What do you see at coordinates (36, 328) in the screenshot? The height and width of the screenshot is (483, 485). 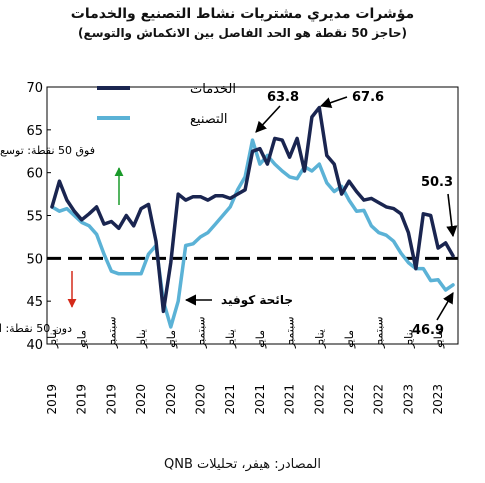 I see `label-contraction: دون 50 نقطة: انكماش` at bounding box center [36, 328].